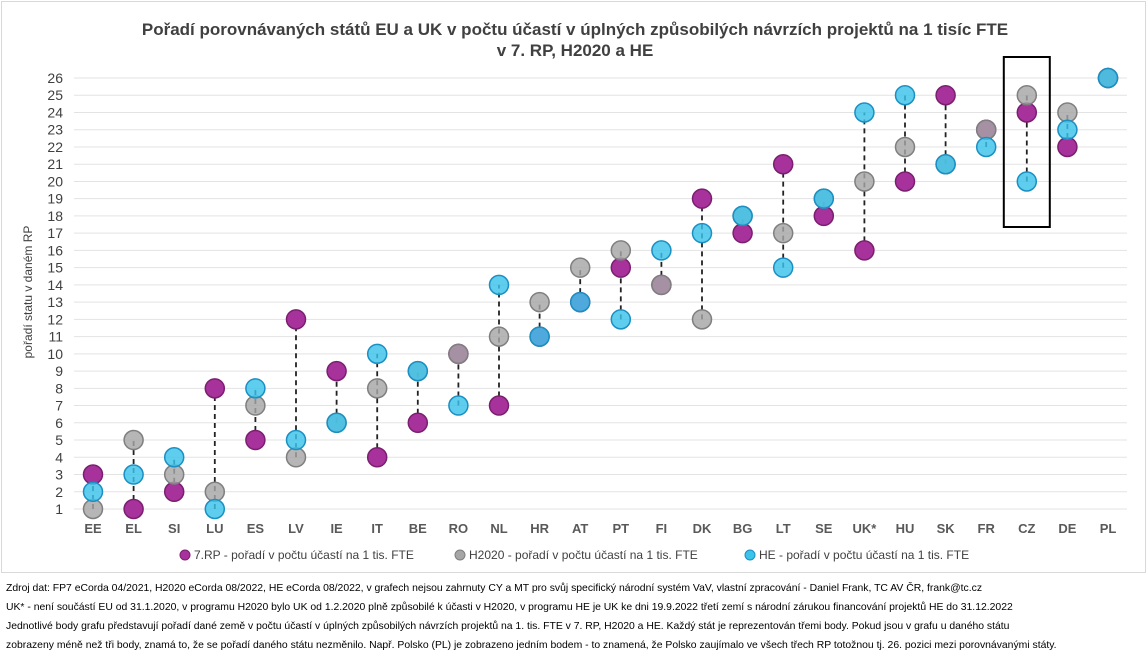 The image size is (1148, 662). I want to click on point-h2020-hr, so click(539, 302).